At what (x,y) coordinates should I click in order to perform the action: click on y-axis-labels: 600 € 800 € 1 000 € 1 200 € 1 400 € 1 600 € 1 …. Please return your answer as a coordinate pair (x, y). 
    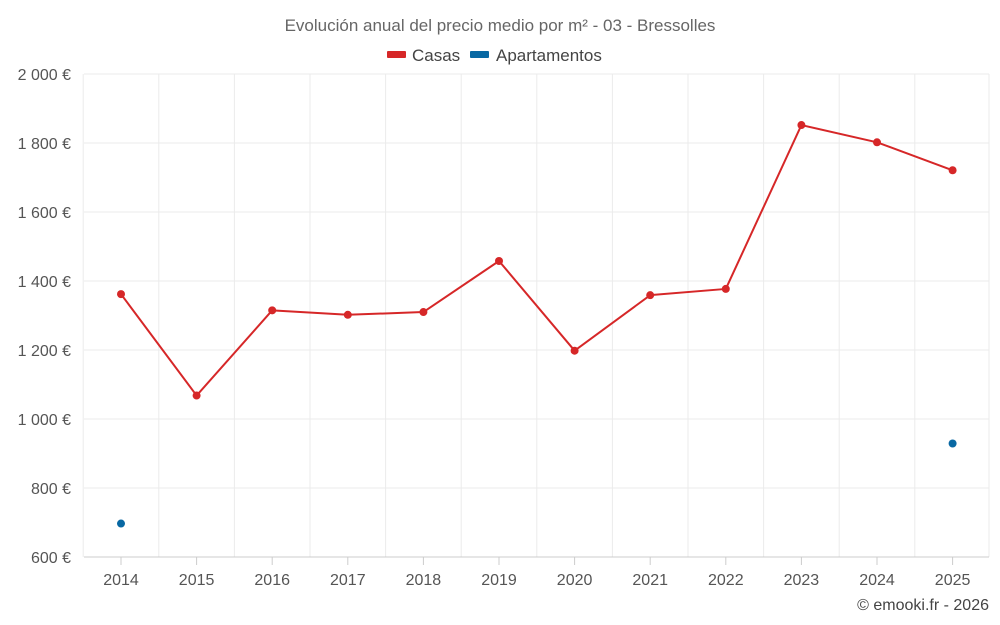
    Looking at the image, I should click on (44, 317).